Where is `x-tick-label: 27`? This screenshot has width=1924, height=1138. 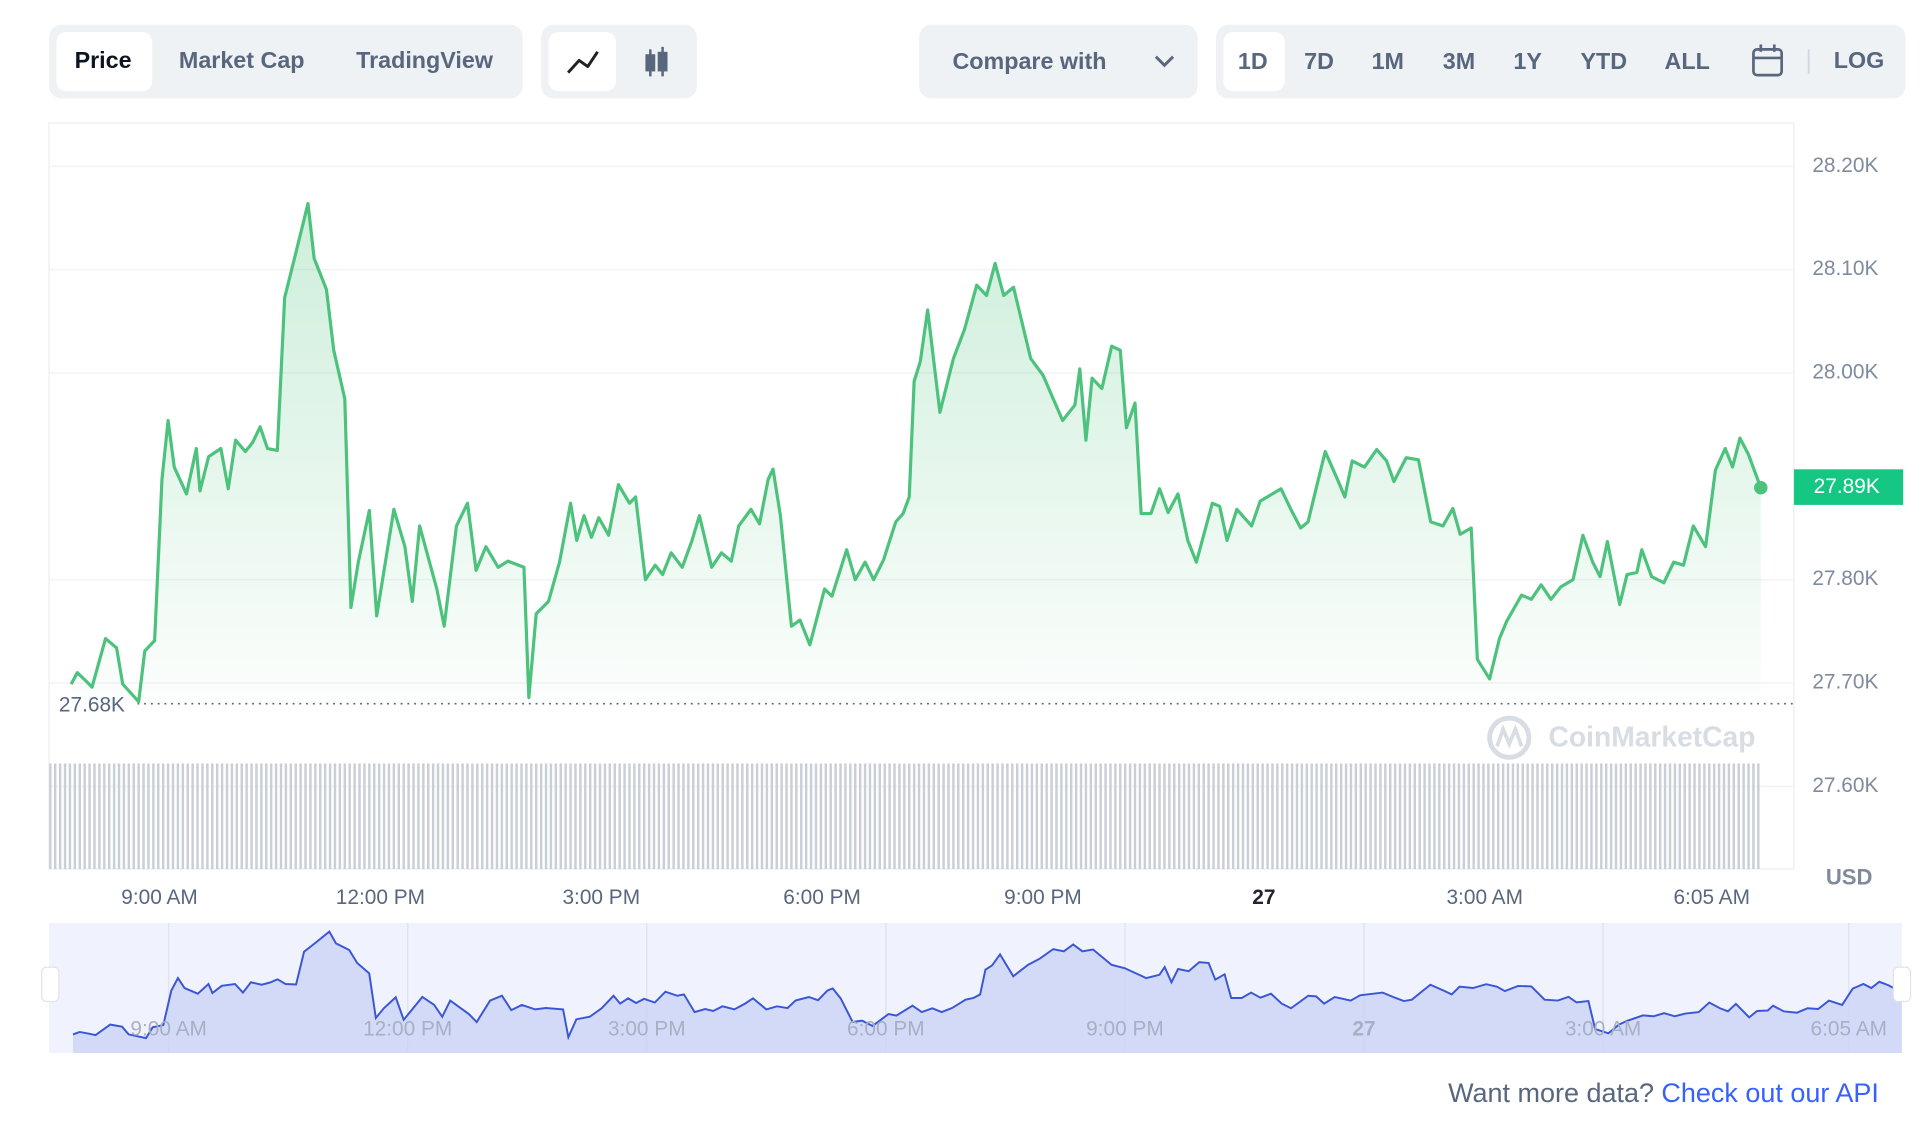 x-tick-label: 27 is located at coordinates (1263, 897).